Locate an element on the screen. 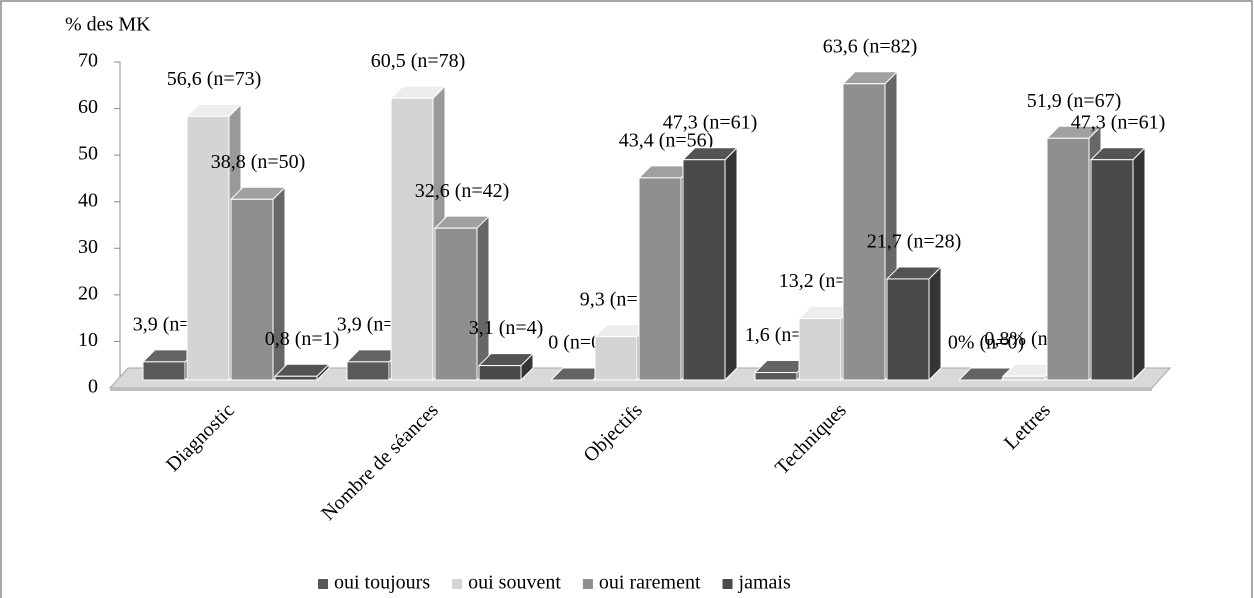 The image size is (1254, 598). y-tick-label: 0 is located at coordinates (93, 387).